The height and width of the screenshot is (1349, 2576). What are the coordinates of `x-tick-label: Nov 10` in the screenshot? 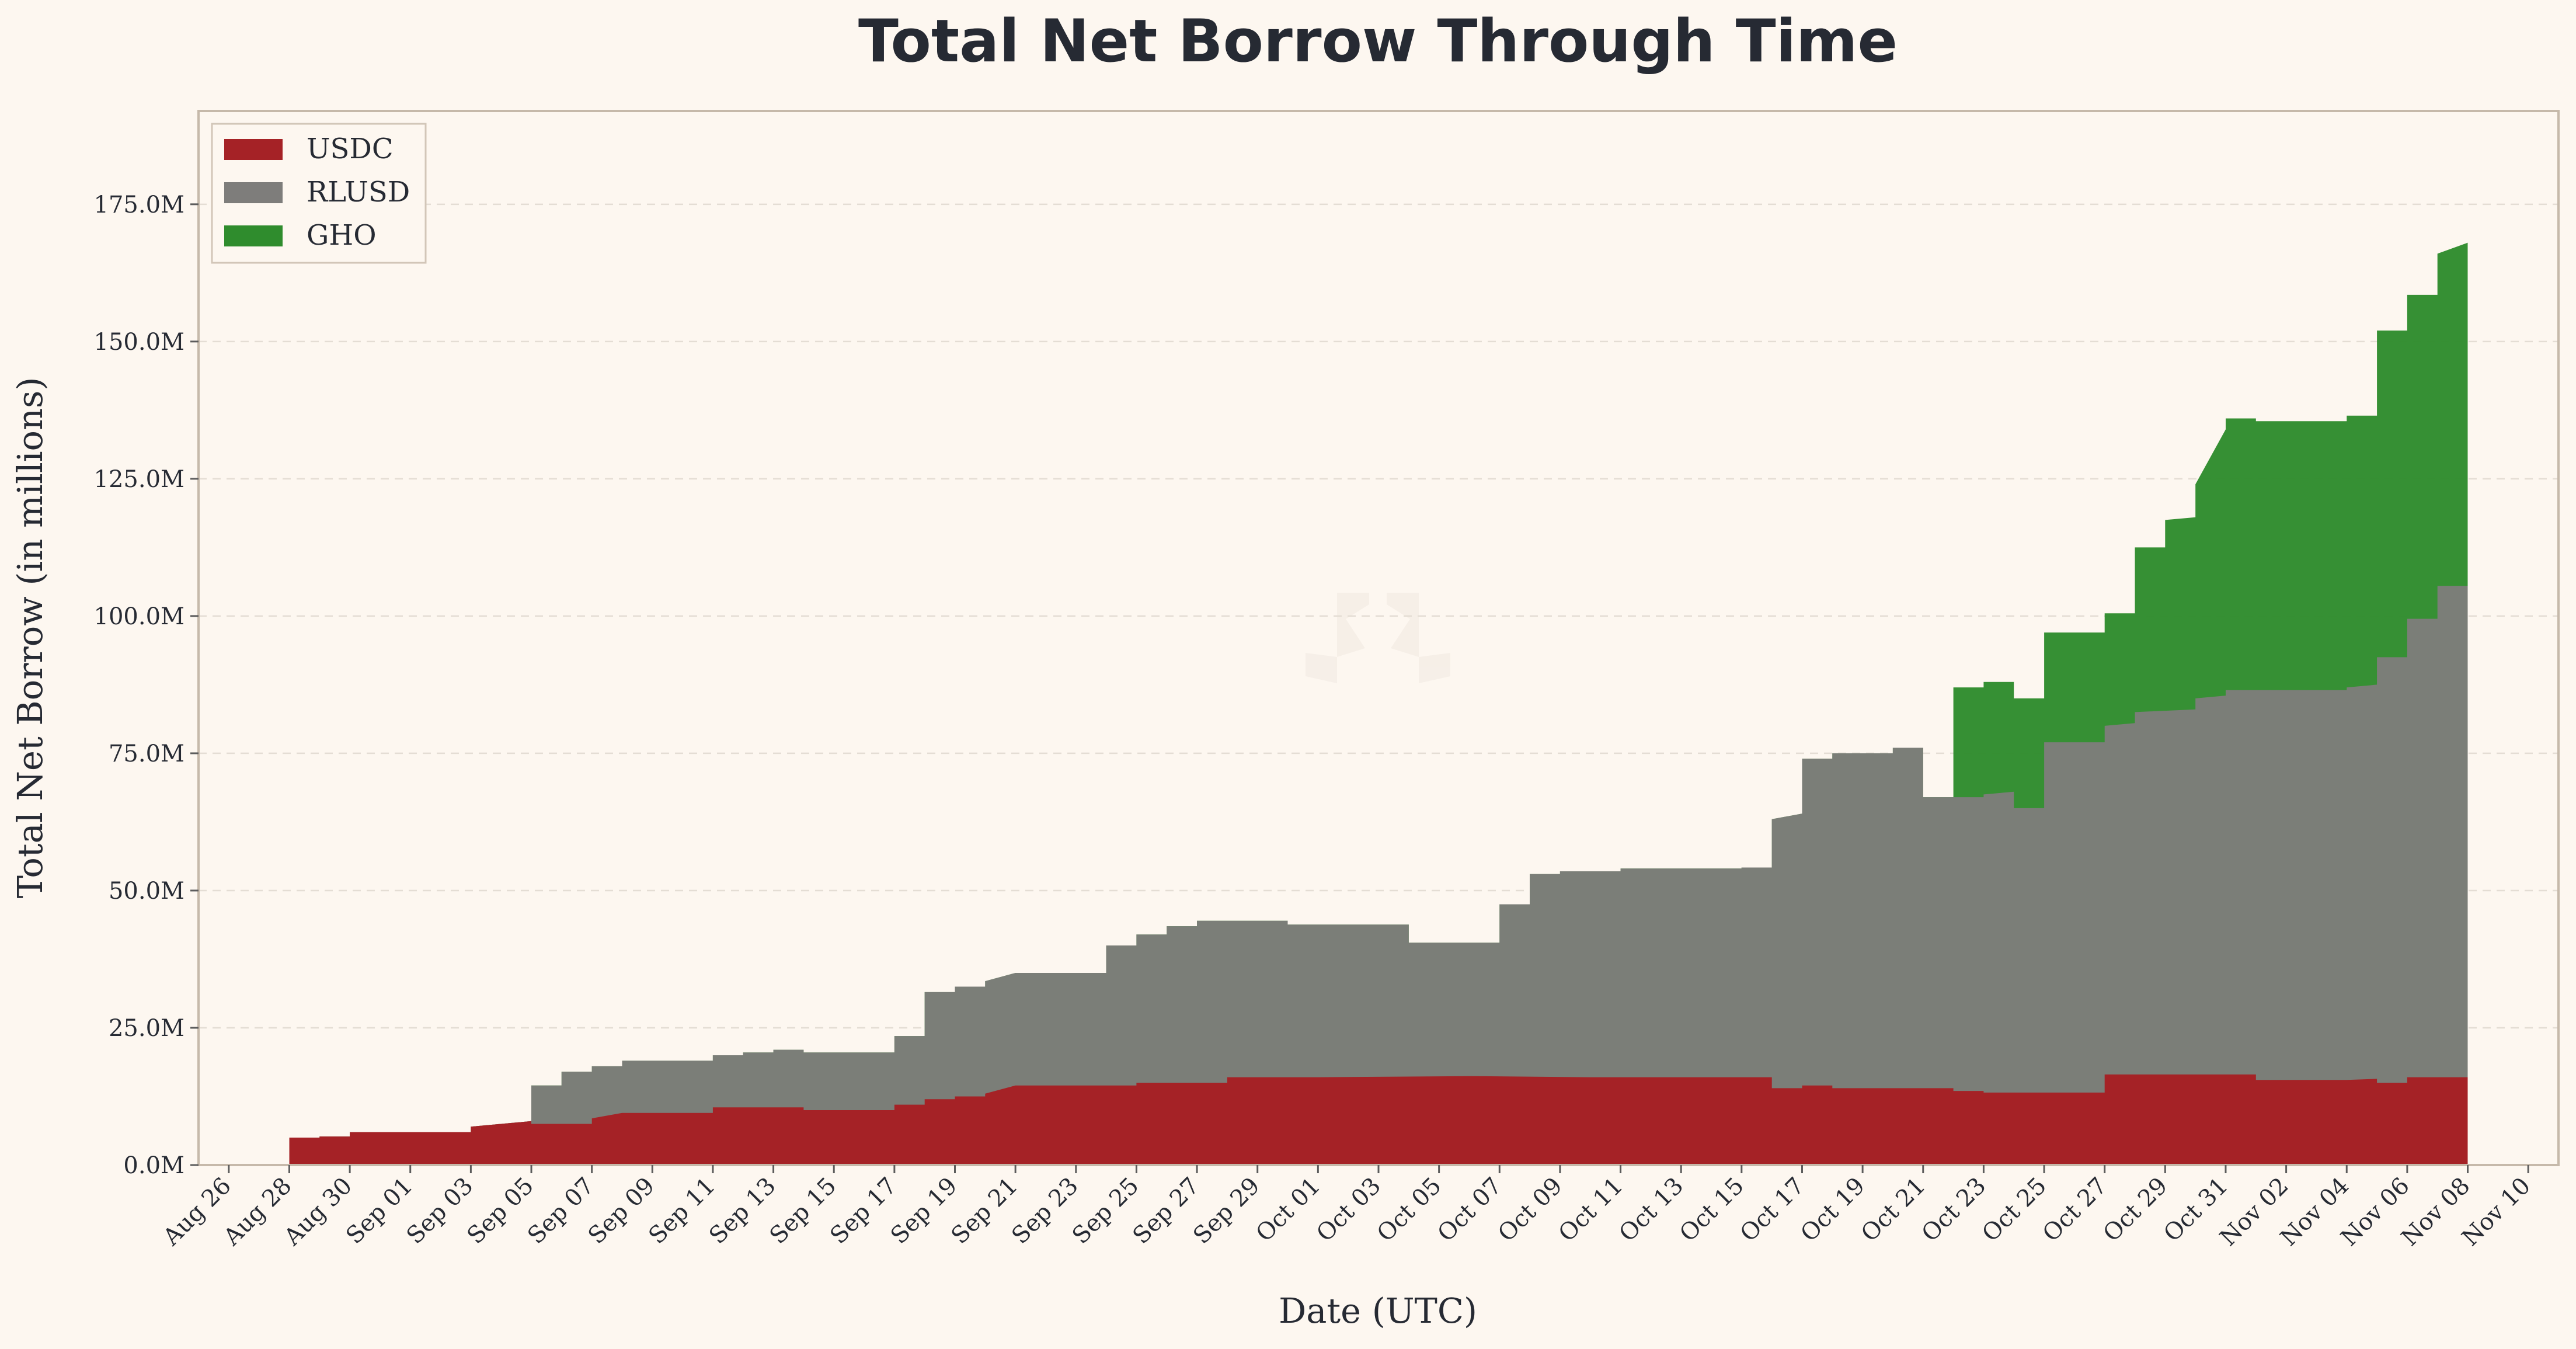 It's located at (2496, 1212).